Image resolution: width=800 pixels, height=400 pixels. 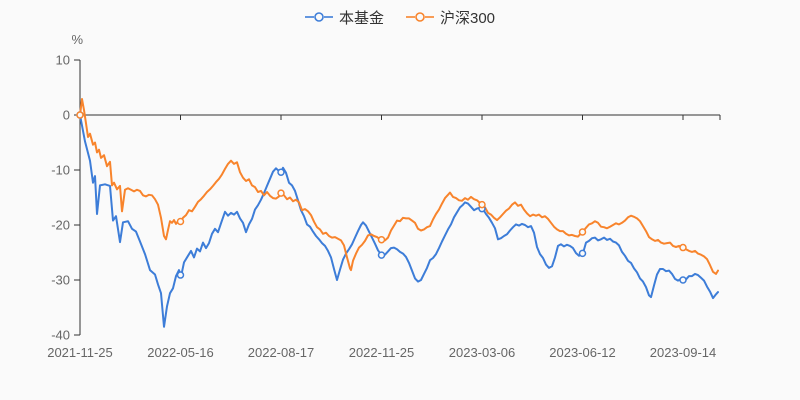 I want to click on x-axis-tick-label: 2022-08-17, so click(x=281, y=352).